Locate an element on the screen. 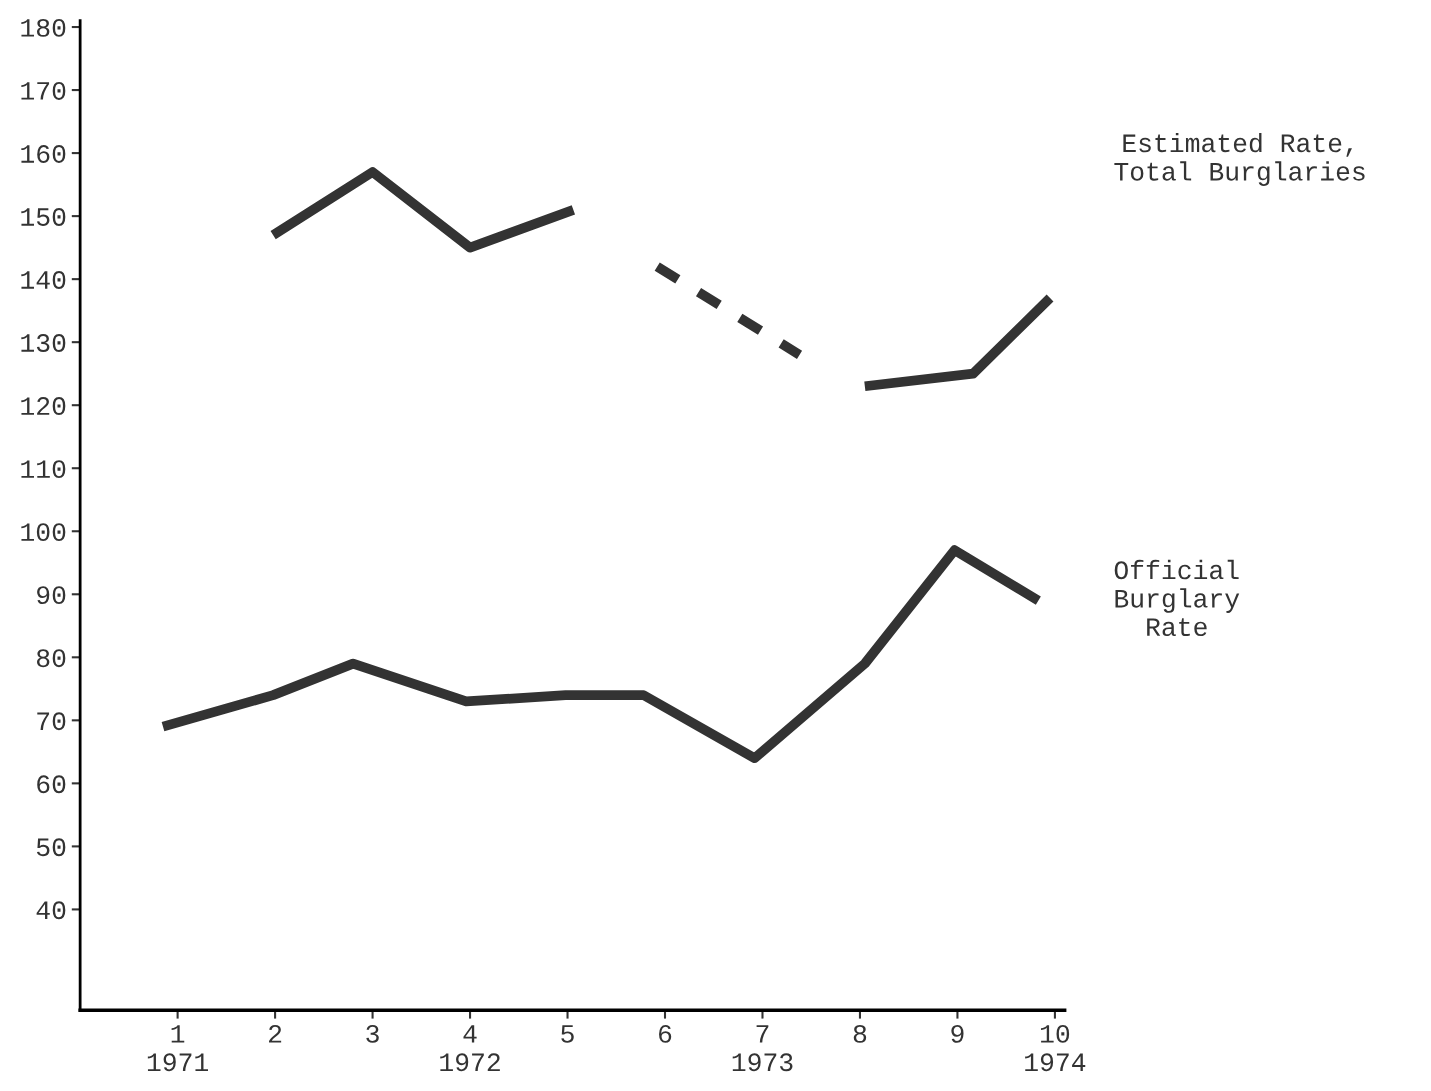 The image size is (1431, 1091). y-tick-label: 60 is located at coordinates (51, 784).